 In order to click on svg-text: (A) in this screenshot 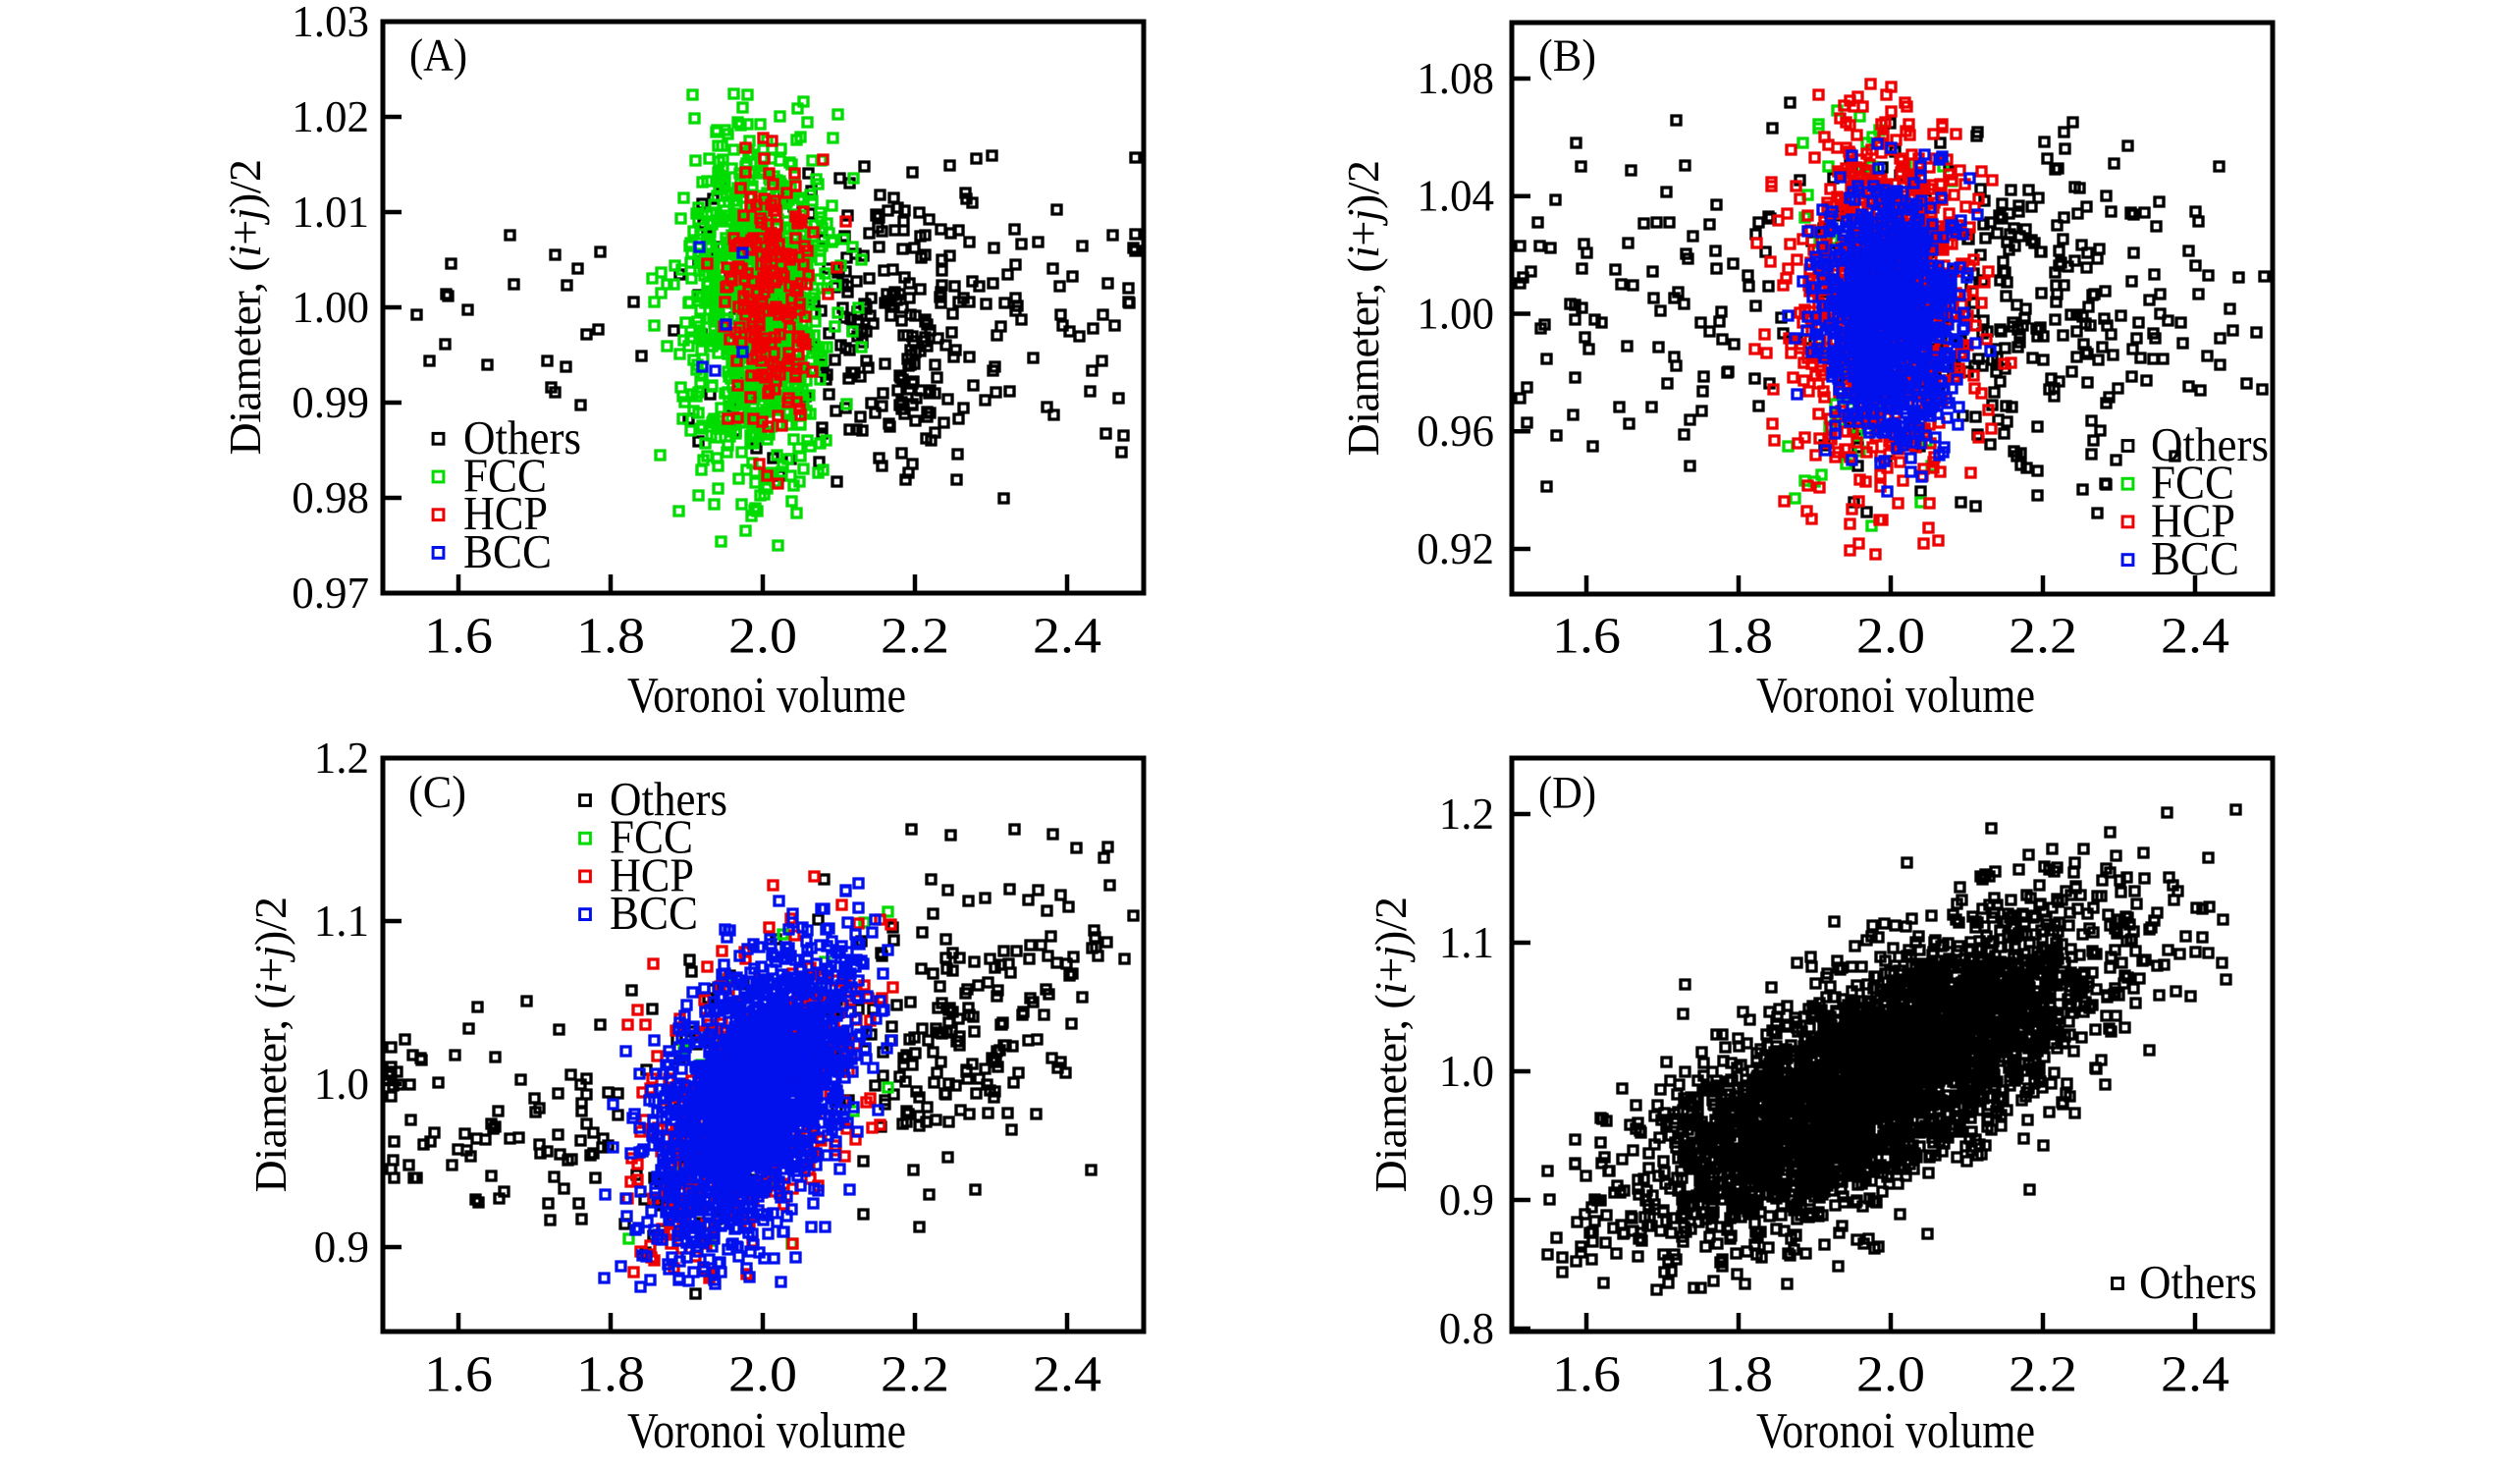, I will do `click(438, 56)`.